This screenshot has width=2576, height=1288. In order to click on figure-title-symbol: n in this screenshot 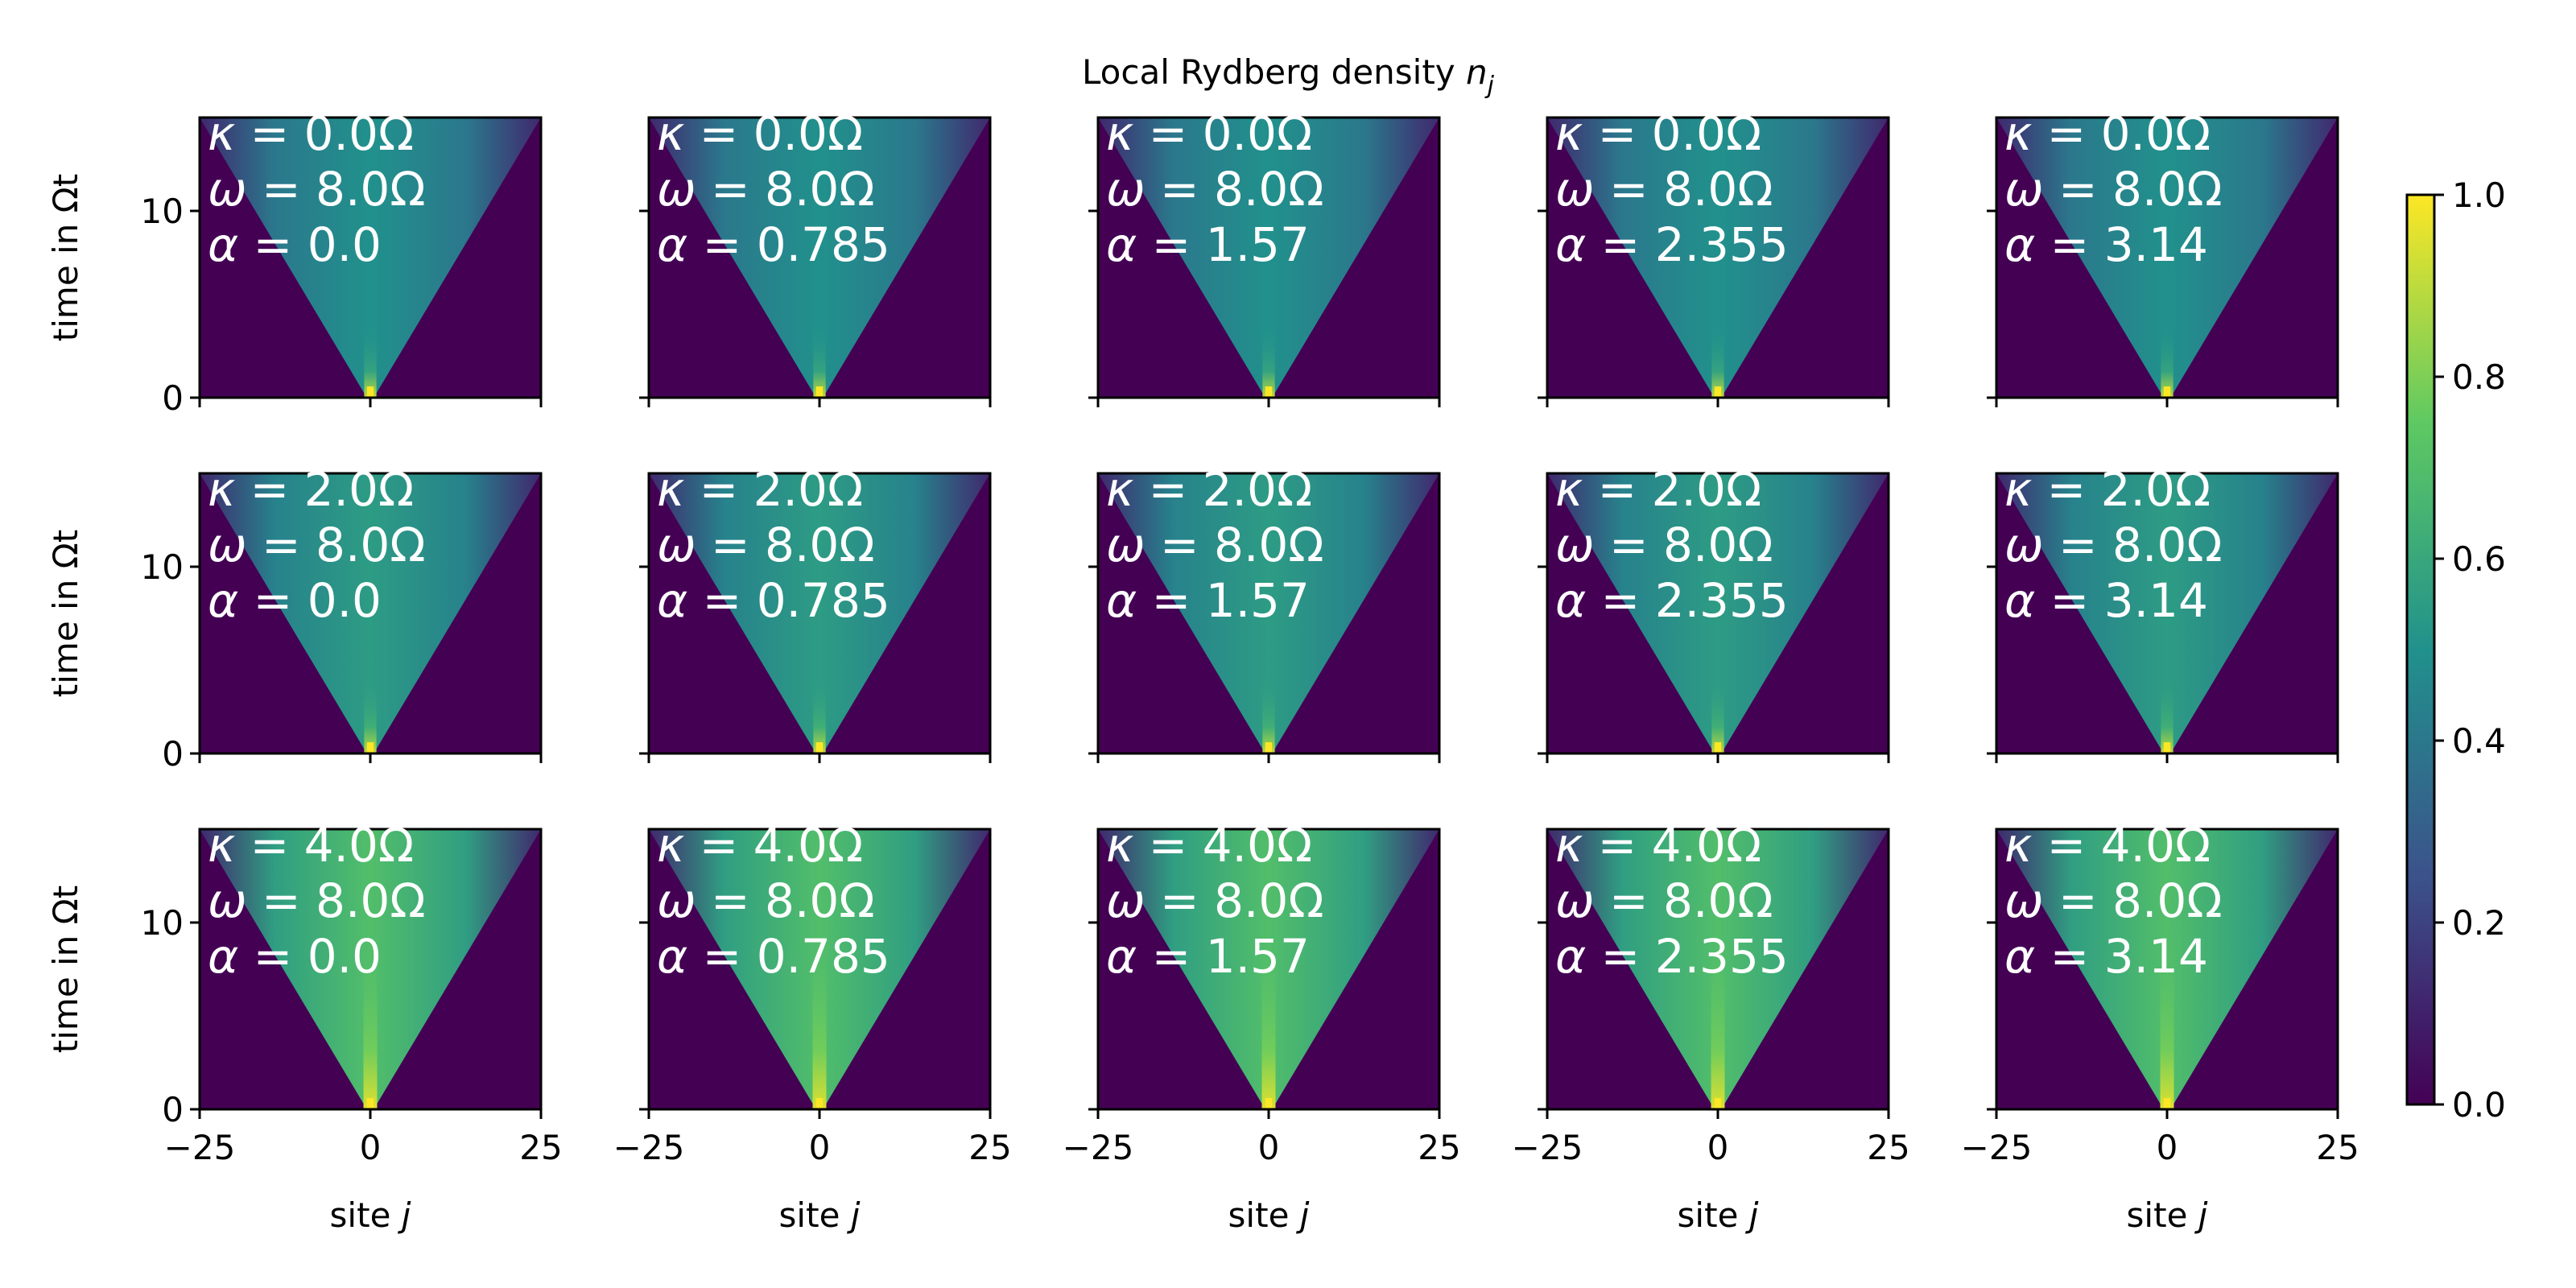, I will do `click(1477, 72)`.